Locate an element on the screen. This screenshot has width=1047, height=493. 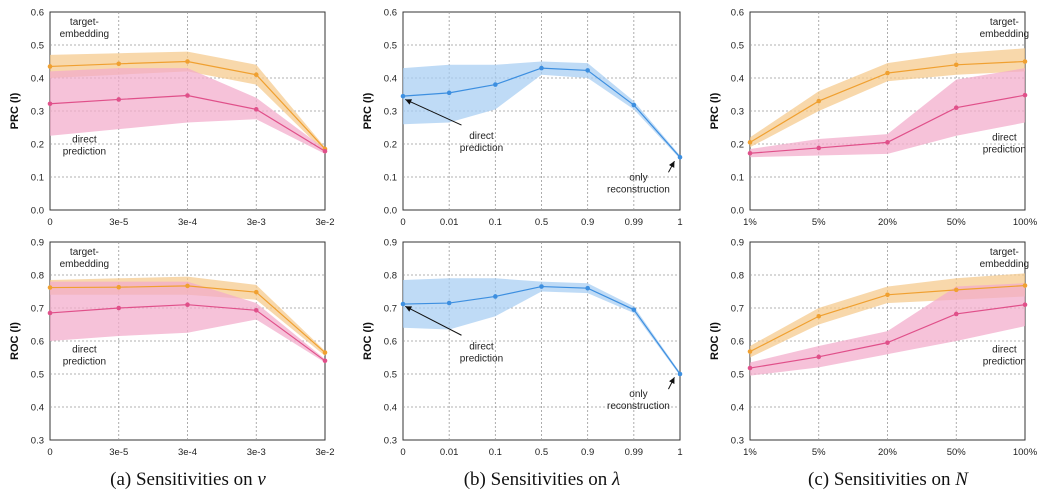
x-tick-label: 1% is located at coordinates (750, 222).